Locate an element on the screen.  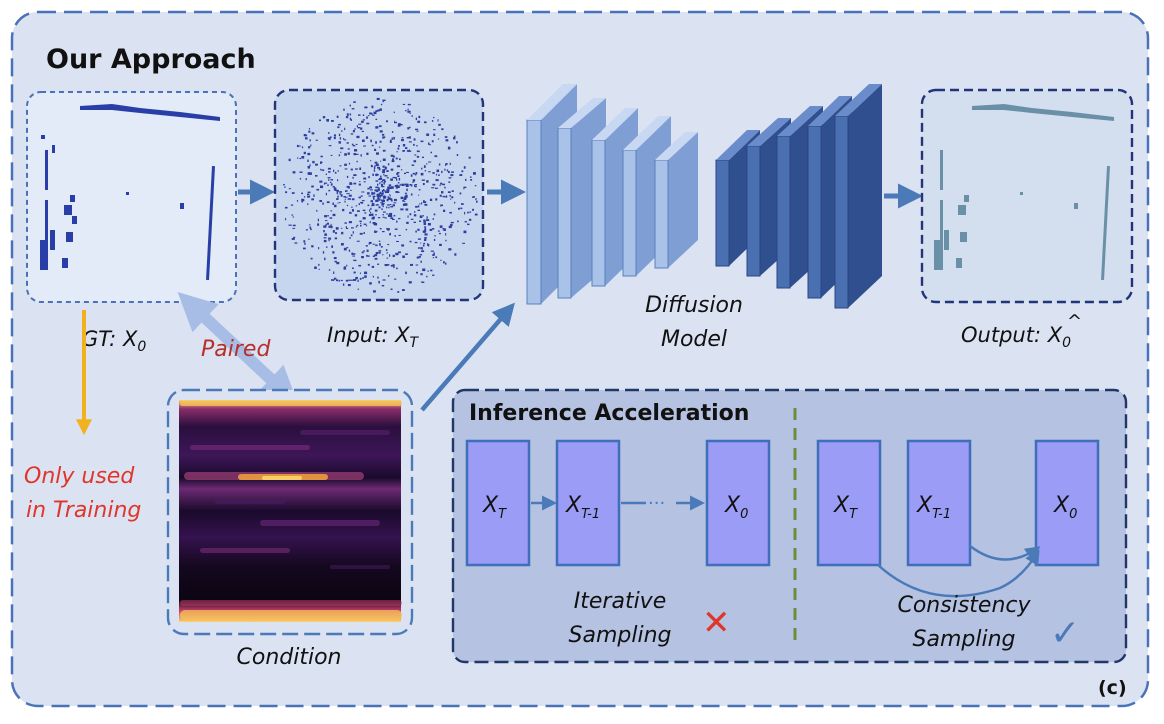
training-note-line1: Only used is located at coordinates (79, 476).